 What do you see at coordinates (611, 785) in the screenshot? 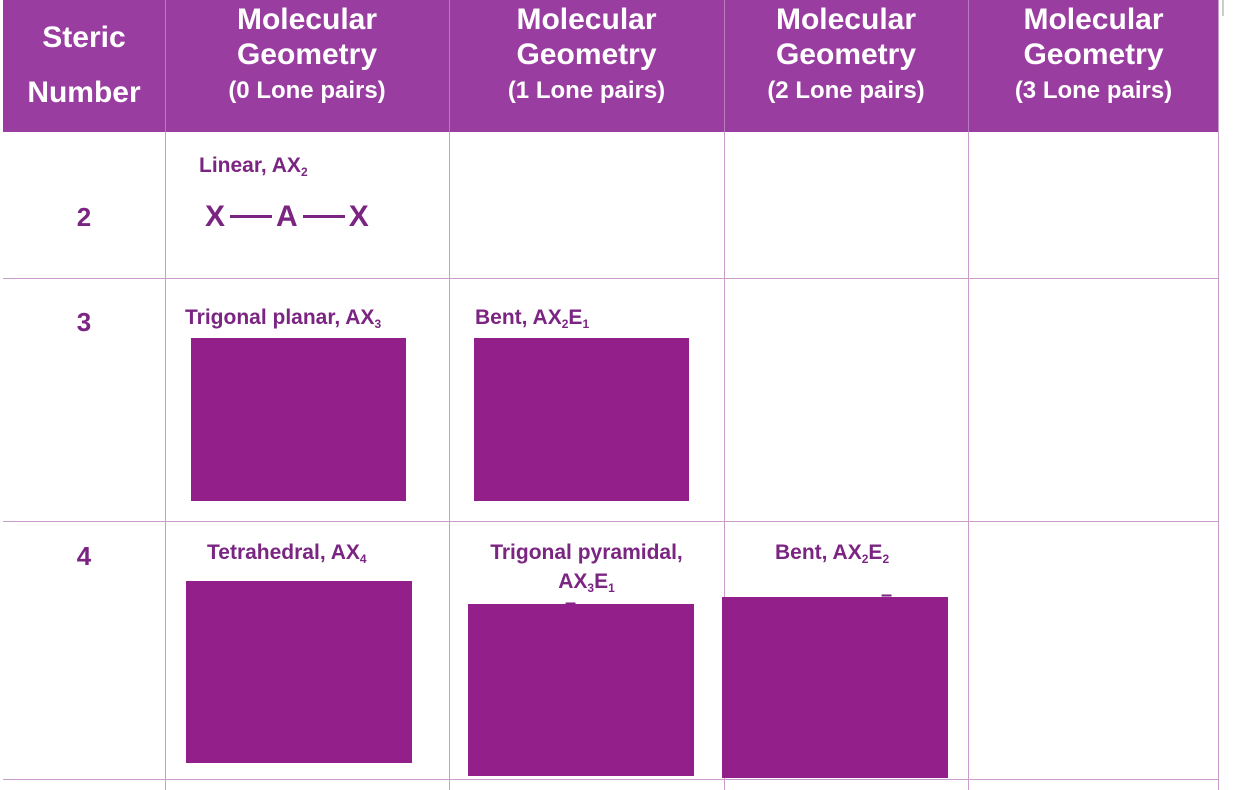
I see `next-row-cutoff: ▂▂▂▂▂▂▂▂▂▂` at bounding box center [611, 785].